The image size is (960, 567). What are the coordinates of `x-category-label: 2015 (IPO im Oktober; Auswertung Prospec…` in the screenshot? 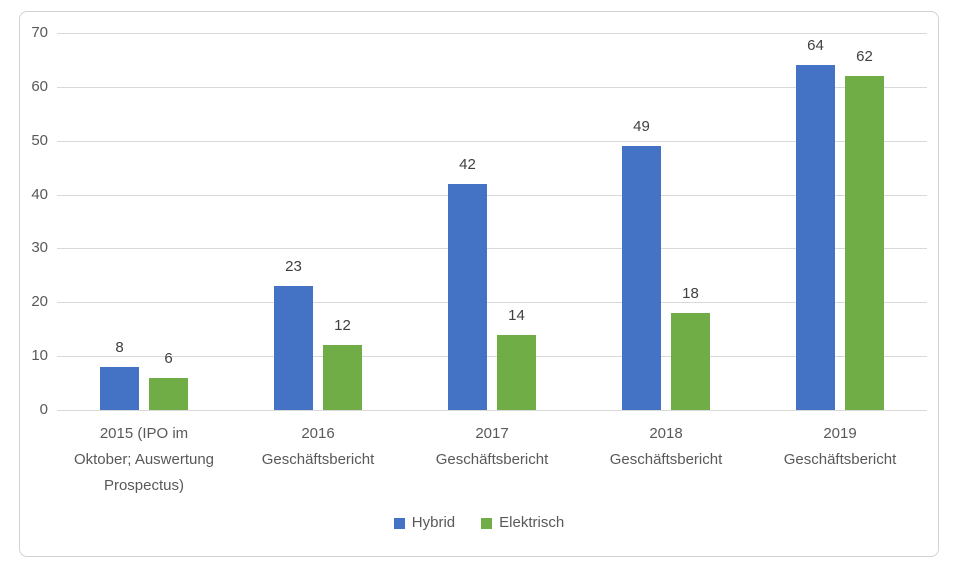 It's located at (144, 459).